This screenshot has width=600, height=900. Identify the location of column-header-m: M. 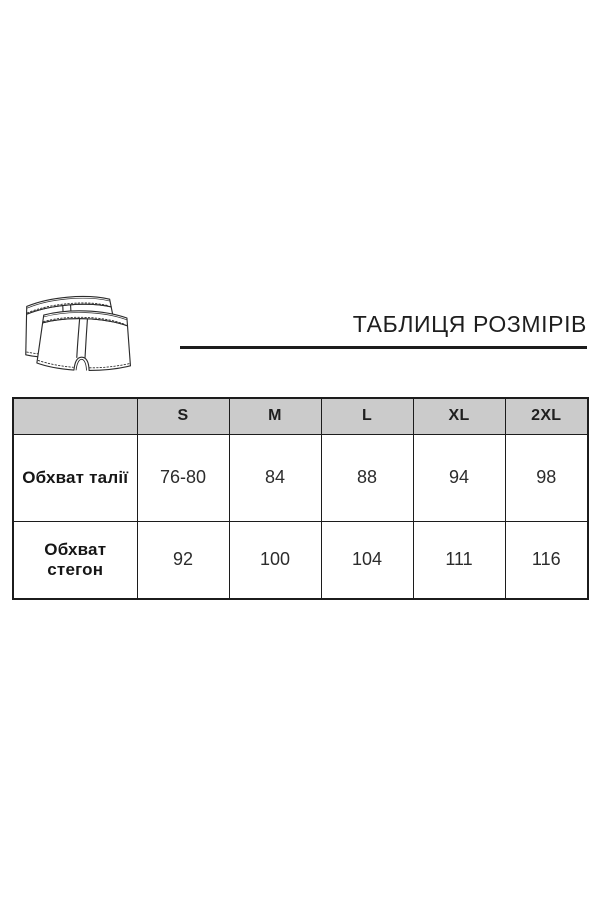
(275, 416).